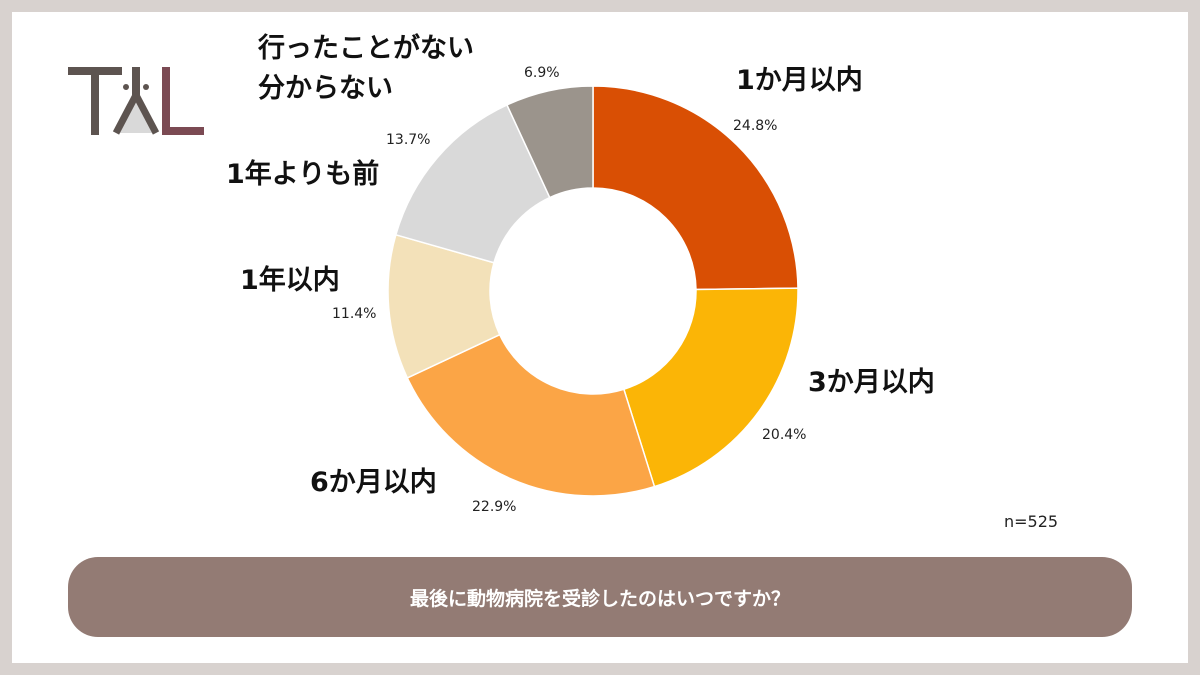 The height and width of the screenshot is (675, 1200). What do you see at coordinates (1031, 521) in the screenshot?
I see `sample-size: n=525` at bounding box center [1031, 521].